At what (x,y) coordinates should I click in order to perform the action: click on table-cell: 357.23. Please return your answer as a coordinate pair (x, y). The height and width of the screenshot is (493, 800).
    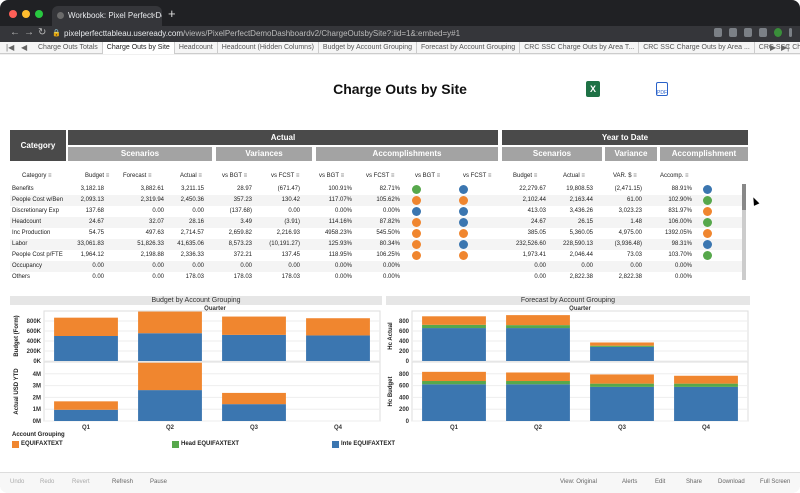
    Looking at the image, I should click on (242, 200).